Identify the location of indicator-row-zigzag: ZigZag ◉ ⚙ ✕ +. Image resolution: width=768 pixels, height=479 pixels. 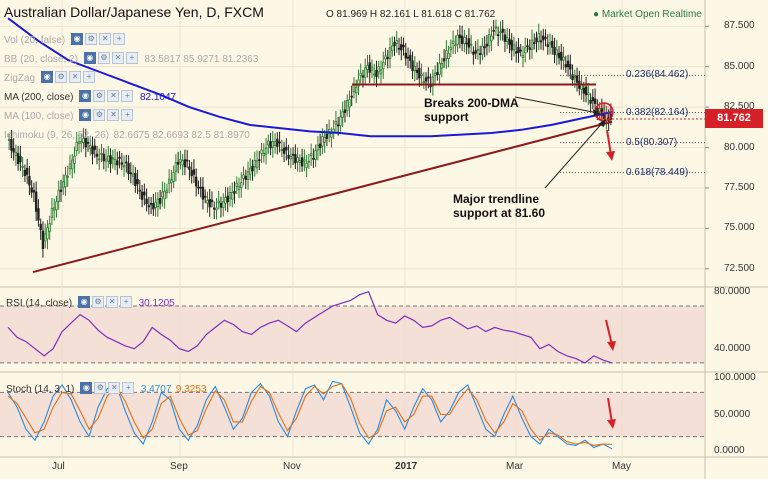
(131, 77).